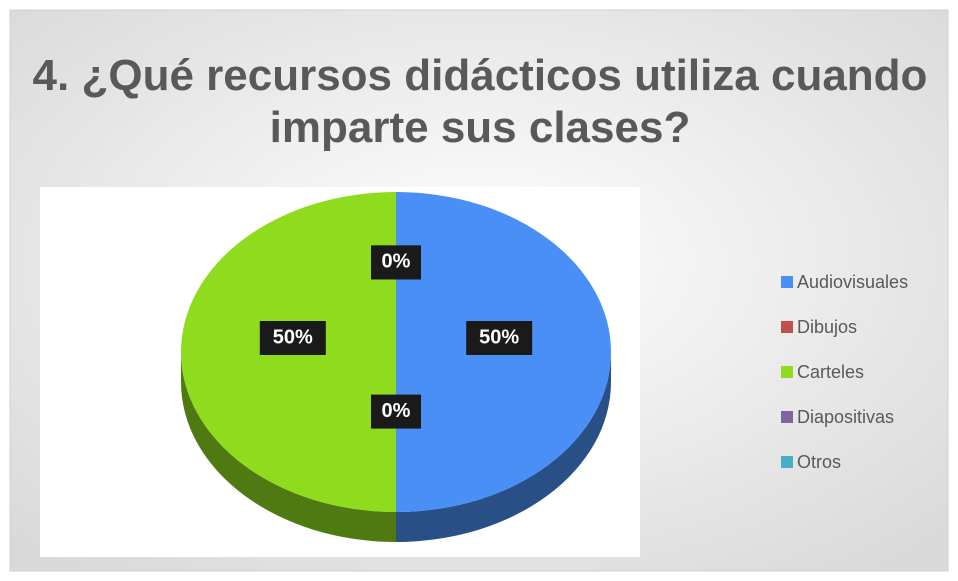  What do you see at coordinates (830, 372) in the screenshot?
I see `legend-label: Carteles` at bounding box center [830, 372].